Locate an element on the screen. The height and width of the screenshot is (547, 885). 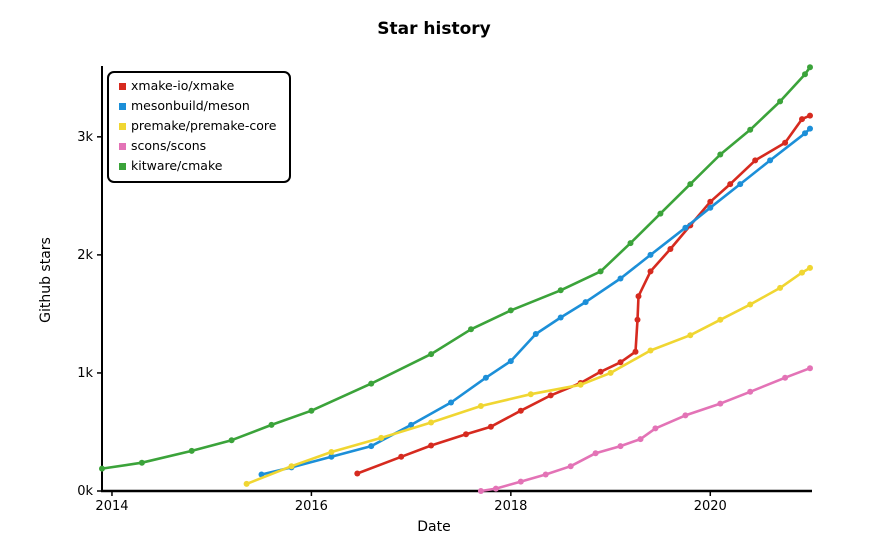
y-tick-label: 1k is located at coordinates (85, 373).